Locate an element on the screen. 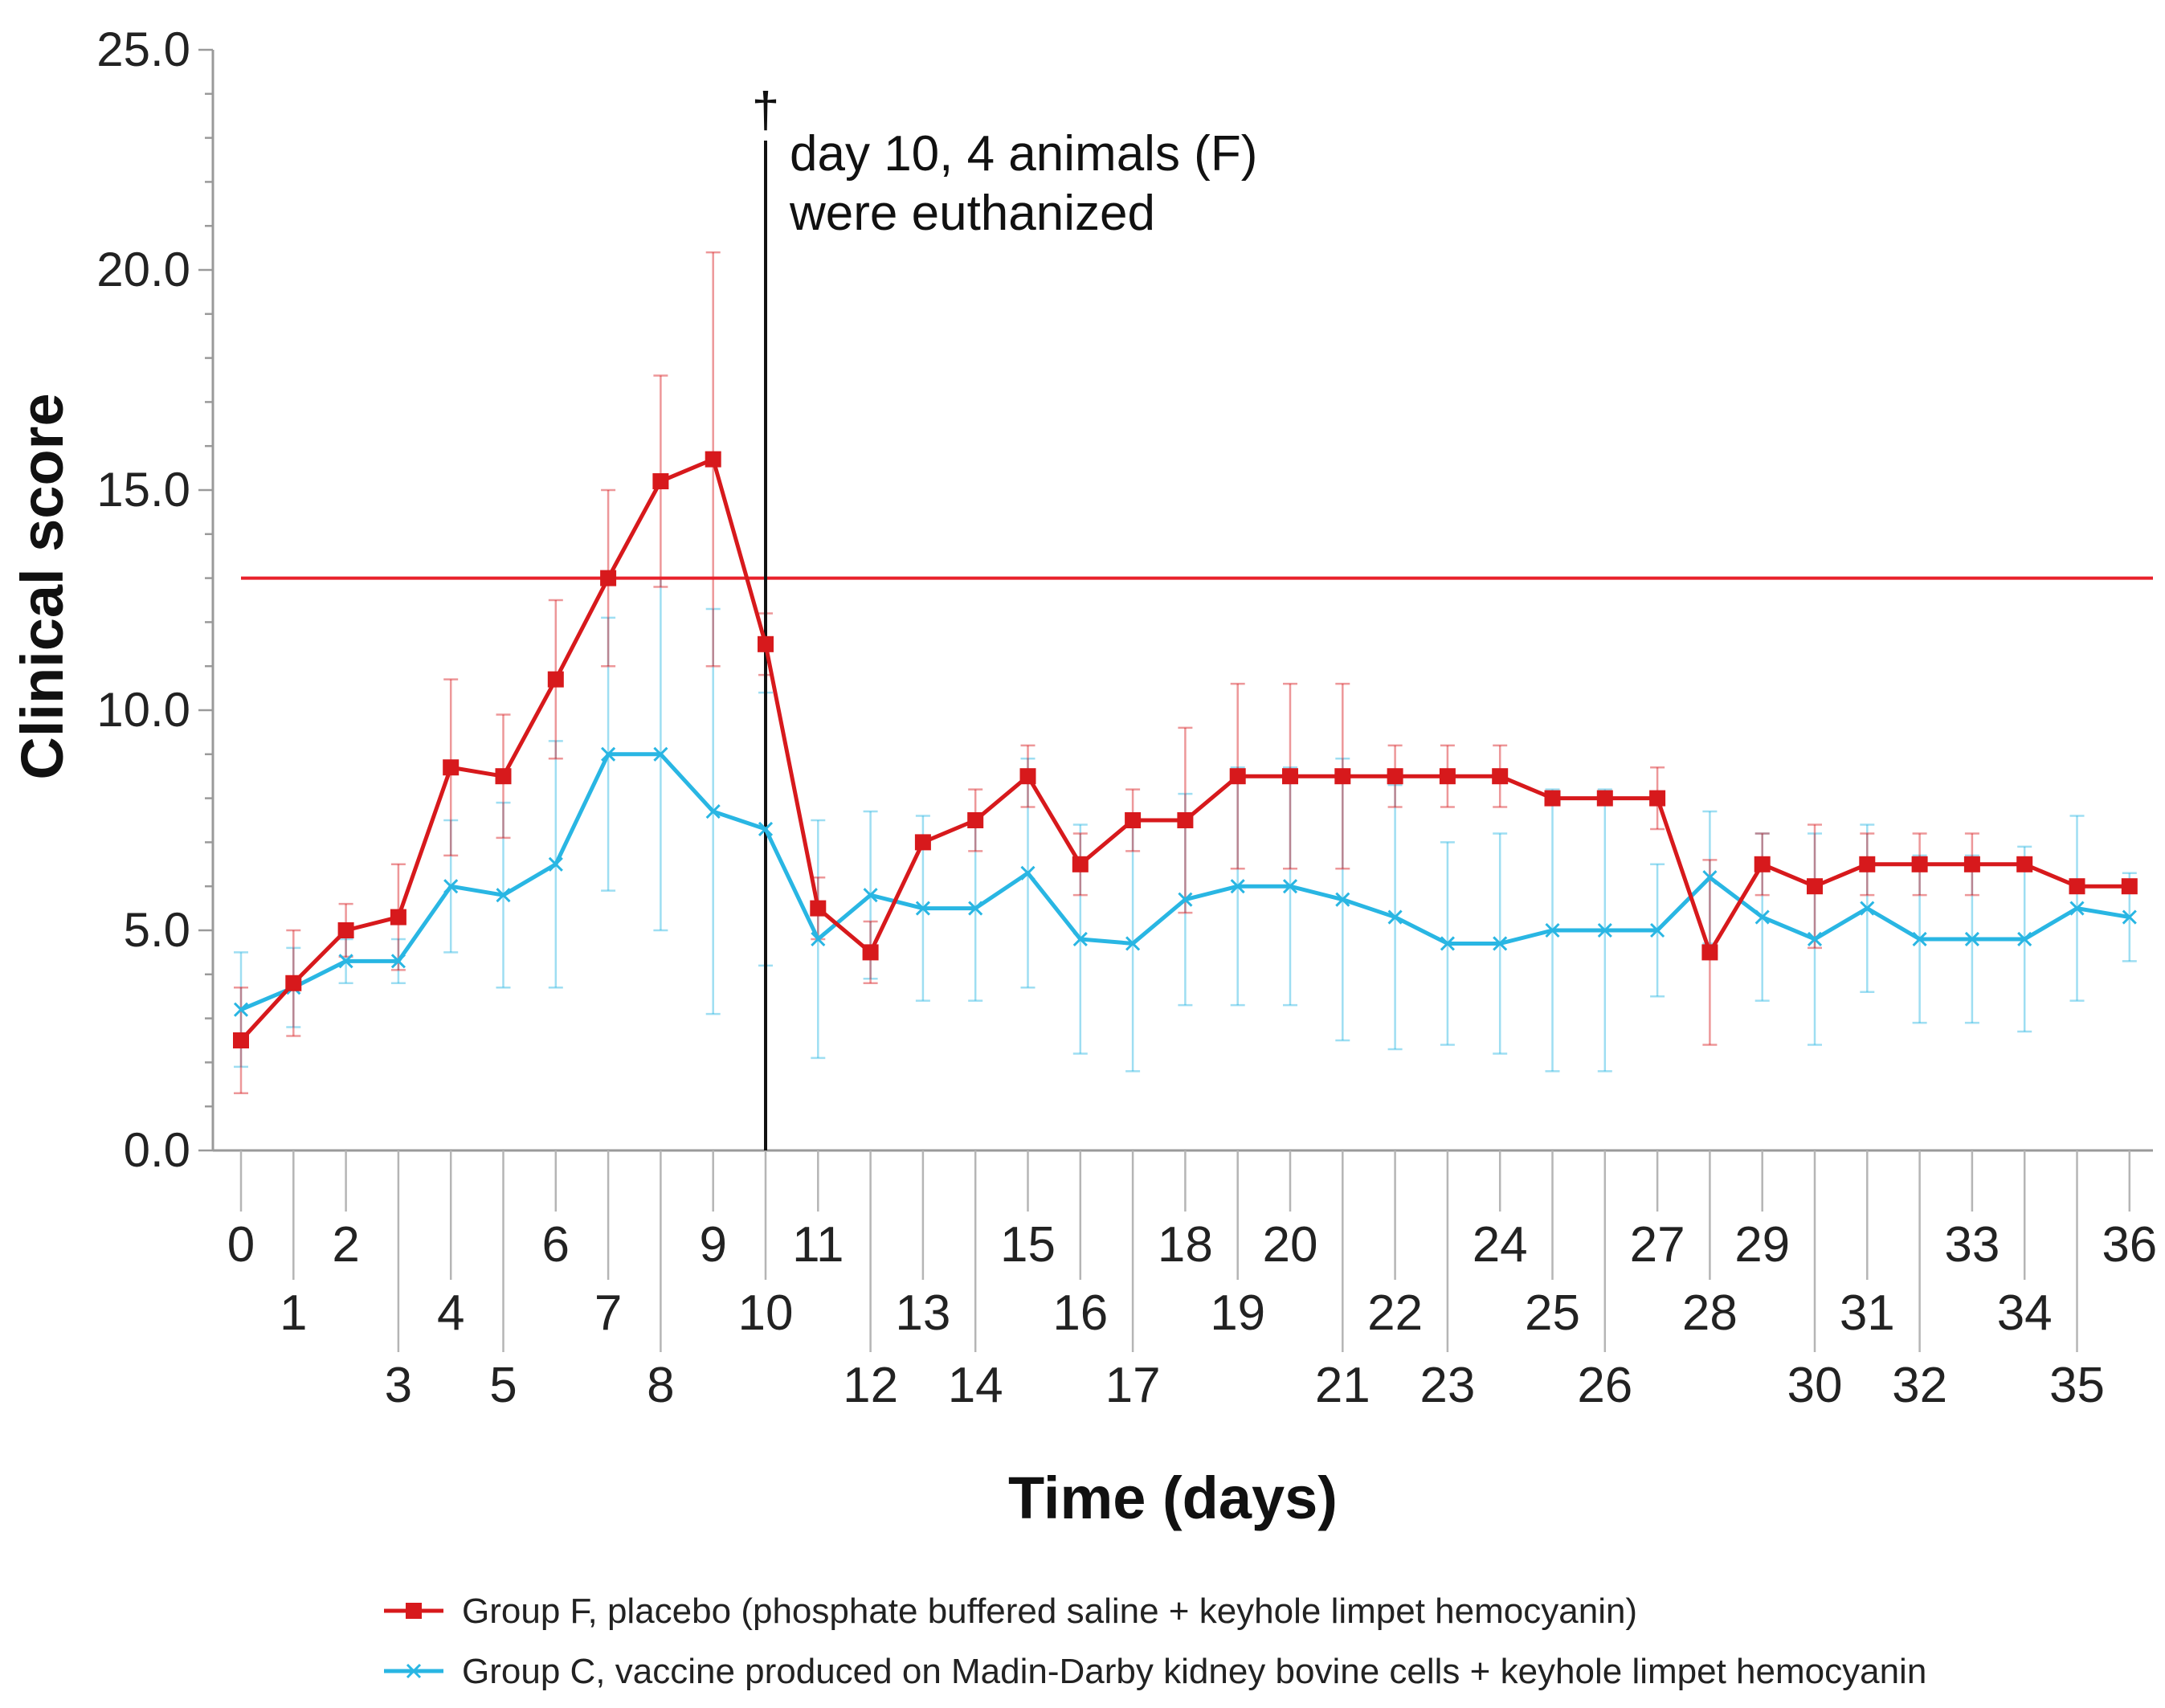  group-c-series is located at coordinates (1185, 881).